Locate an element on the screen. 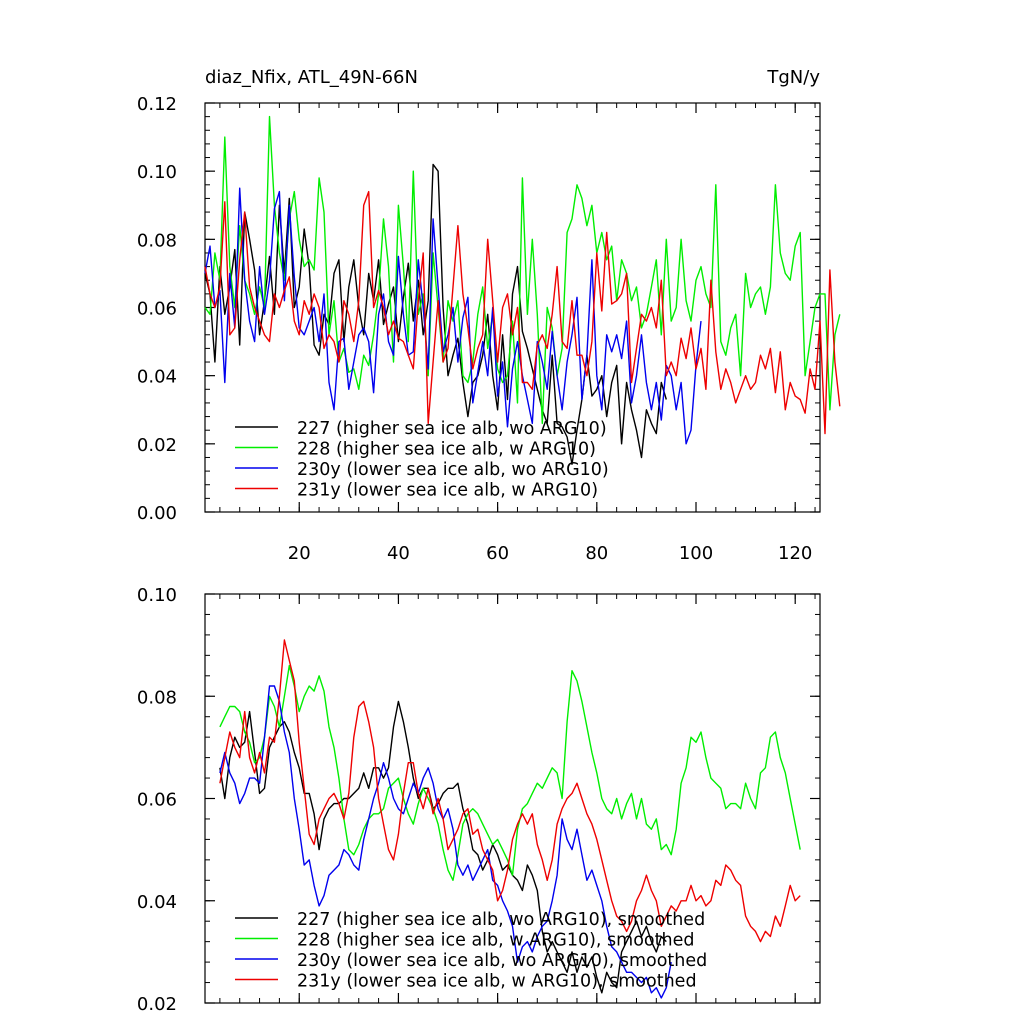  chart-title: diaz_Nfix, ATL_49N-66N is located at coordinates (311, 77).